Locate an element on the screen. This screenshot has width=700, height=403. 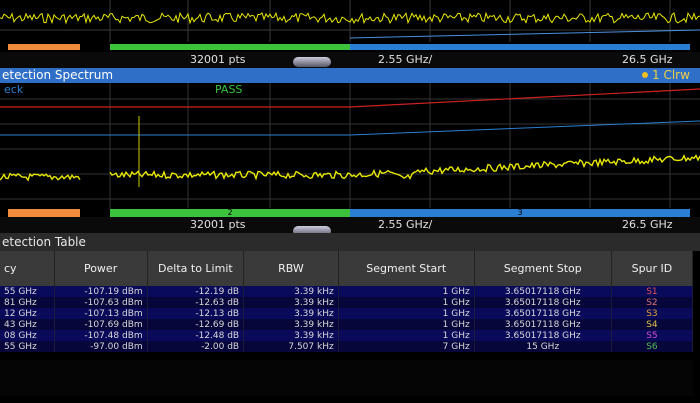
overview-stop: 26.5 GHz is located at coordinates (647, 59).